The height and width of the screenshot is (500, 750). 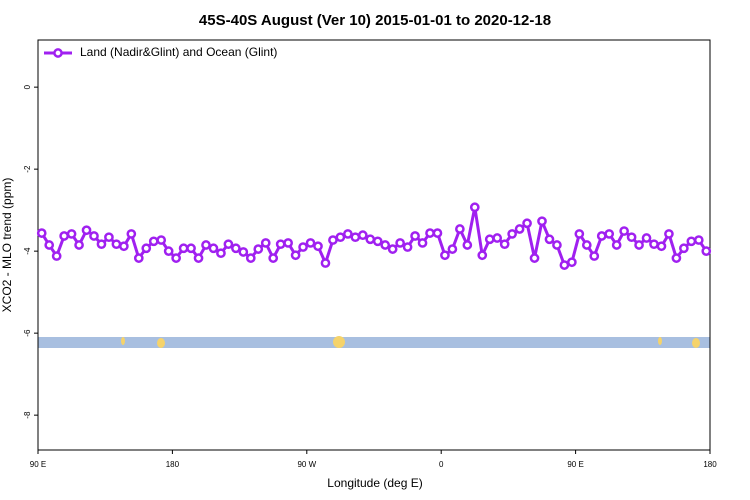 What do you see at coordinates (374, 483) in the screenshot?
I see `x-axis-label: Longitude (deg E)` at bounding box center [374, 483].